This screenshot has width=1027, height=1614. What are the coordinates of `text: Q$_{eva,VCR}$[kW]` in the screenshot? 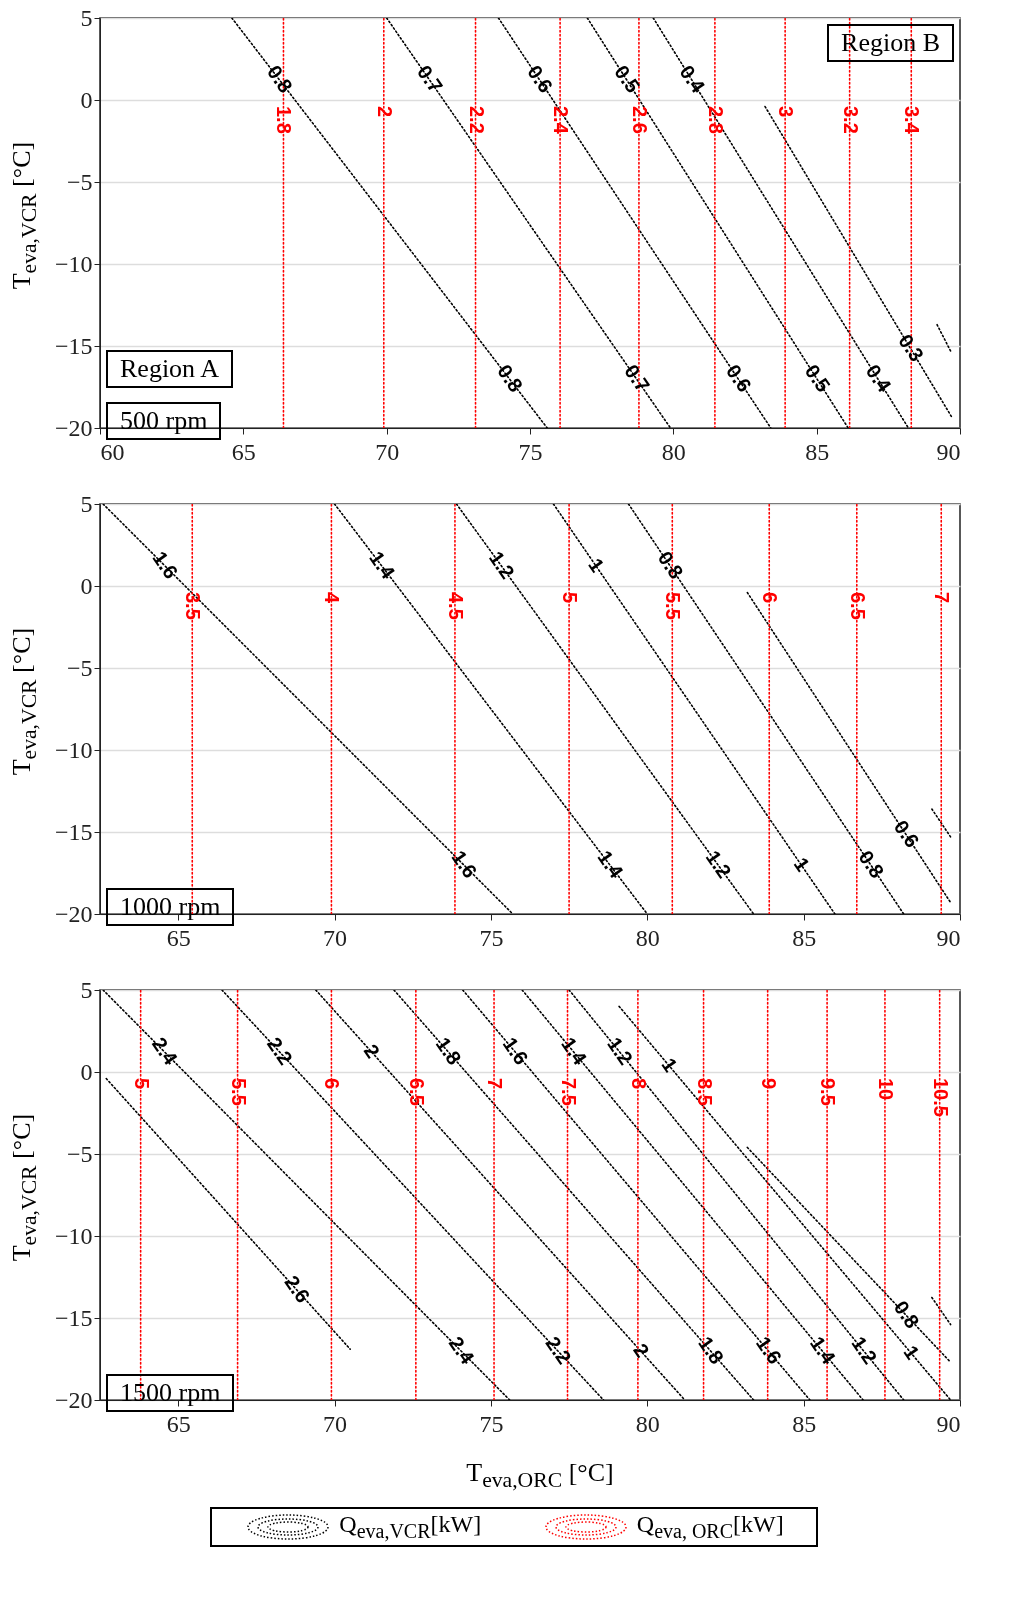 It's located at (410, 1527).